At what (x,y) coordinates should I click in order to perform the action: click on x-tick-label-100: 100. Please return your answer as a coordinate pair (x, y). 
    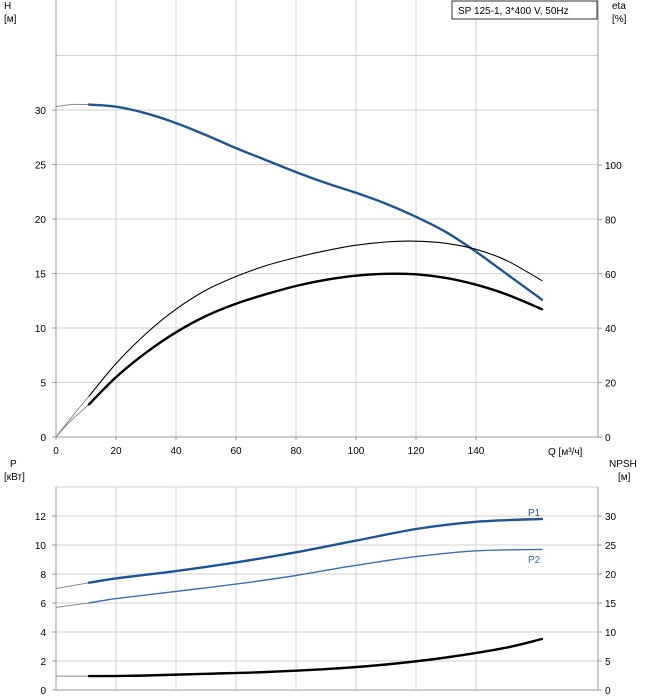
    Looking at the image, I should click on (356, 451).